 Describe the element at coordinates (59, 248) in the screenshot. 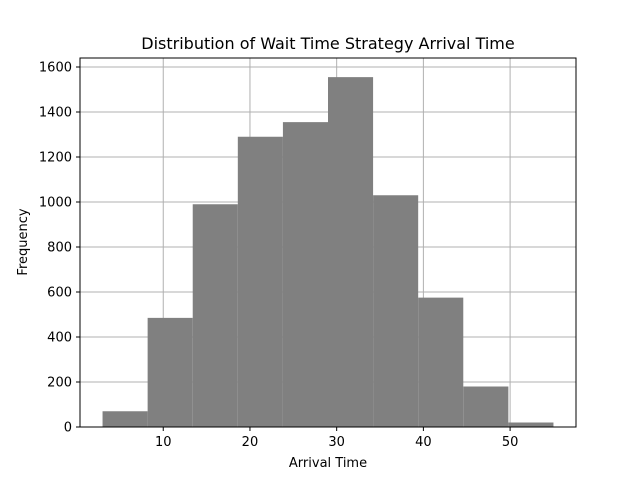

I see `y-tick-label: 800` at that location.